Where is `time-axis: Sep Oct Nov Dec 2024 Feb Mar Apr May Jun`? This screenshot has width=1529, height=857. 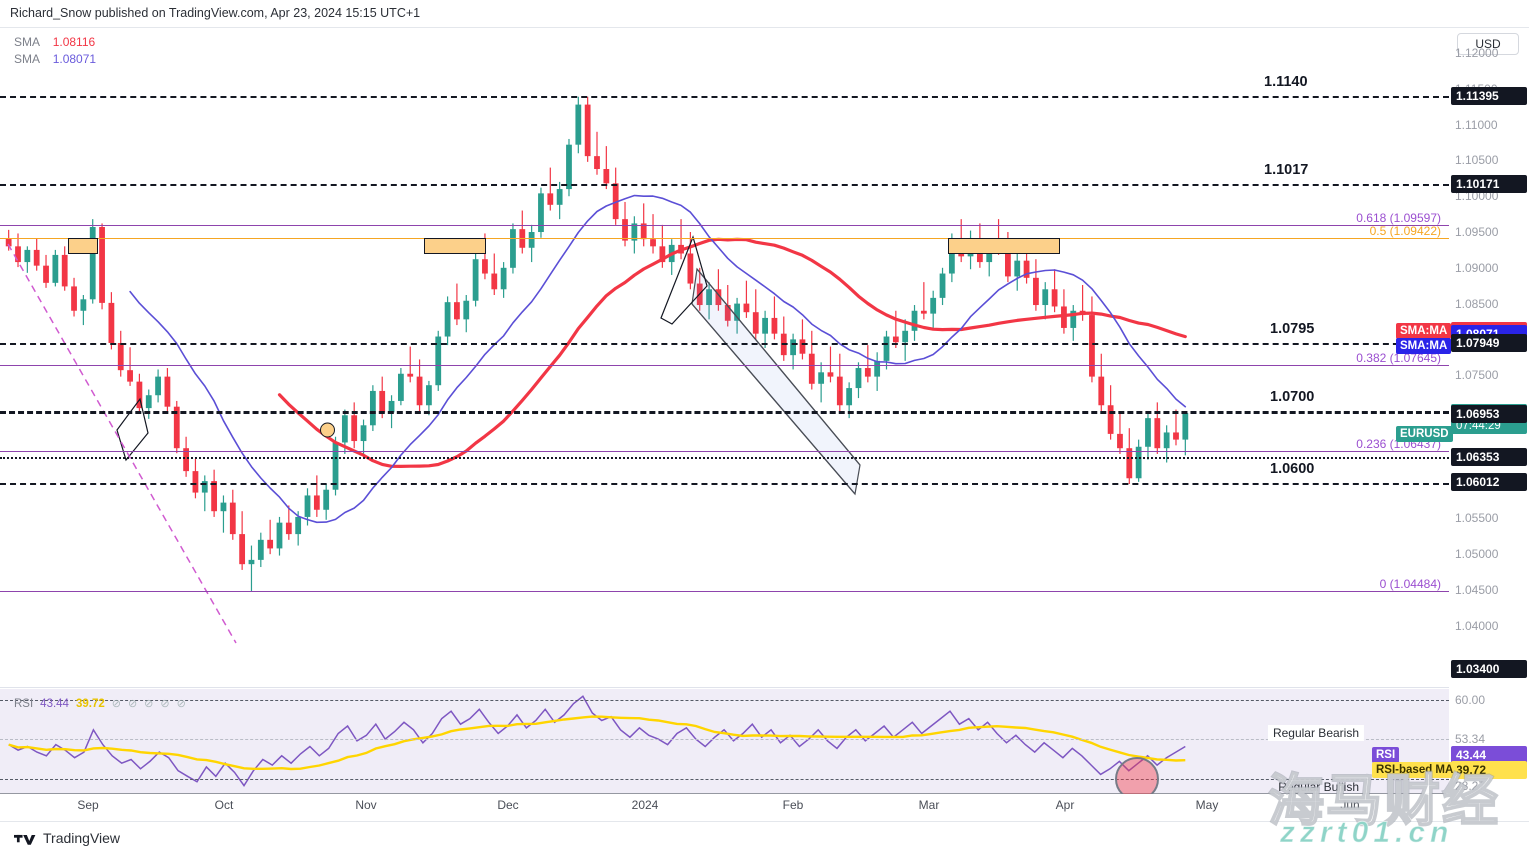 time-axis: Sep Oct Nov Dec 2024 Feb Mar Apr May Jun is located at coordinates (764, 808).